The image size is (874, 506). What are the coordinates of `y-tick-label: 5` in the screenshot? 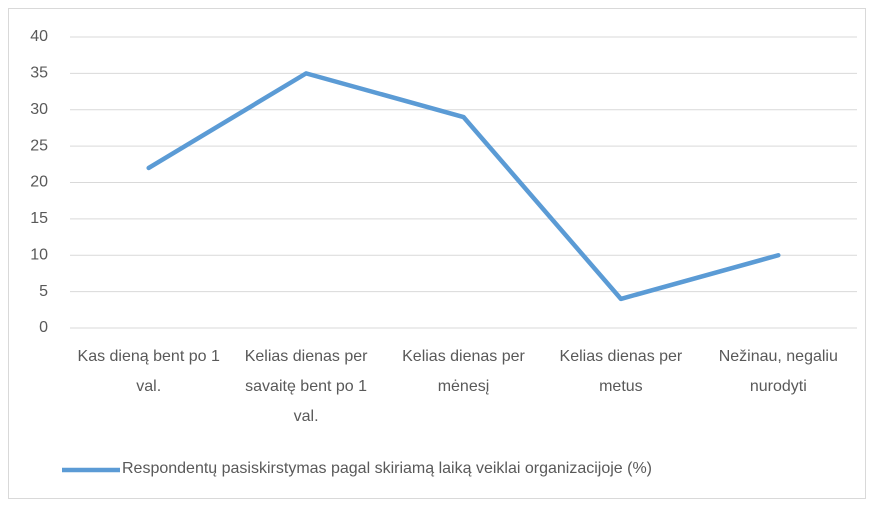 It's located at (43, 291).